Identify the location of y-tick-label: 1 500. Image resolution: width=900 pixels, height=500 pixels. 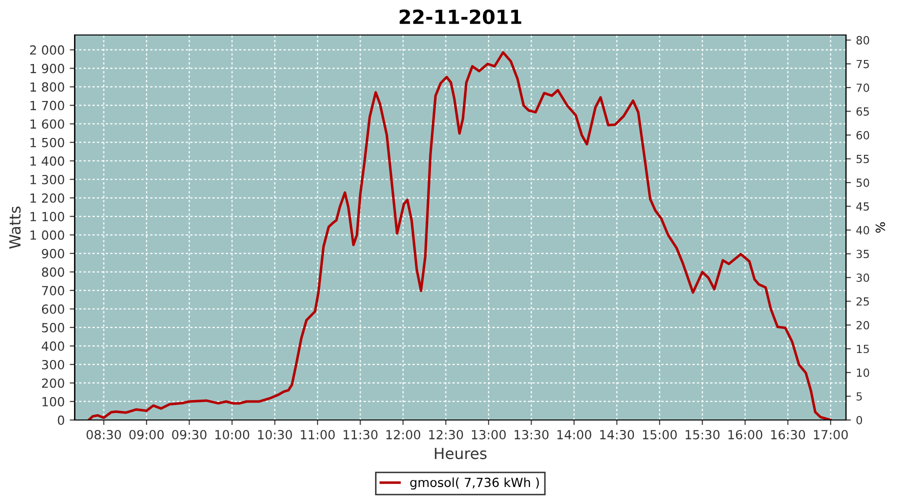
(47, 143).